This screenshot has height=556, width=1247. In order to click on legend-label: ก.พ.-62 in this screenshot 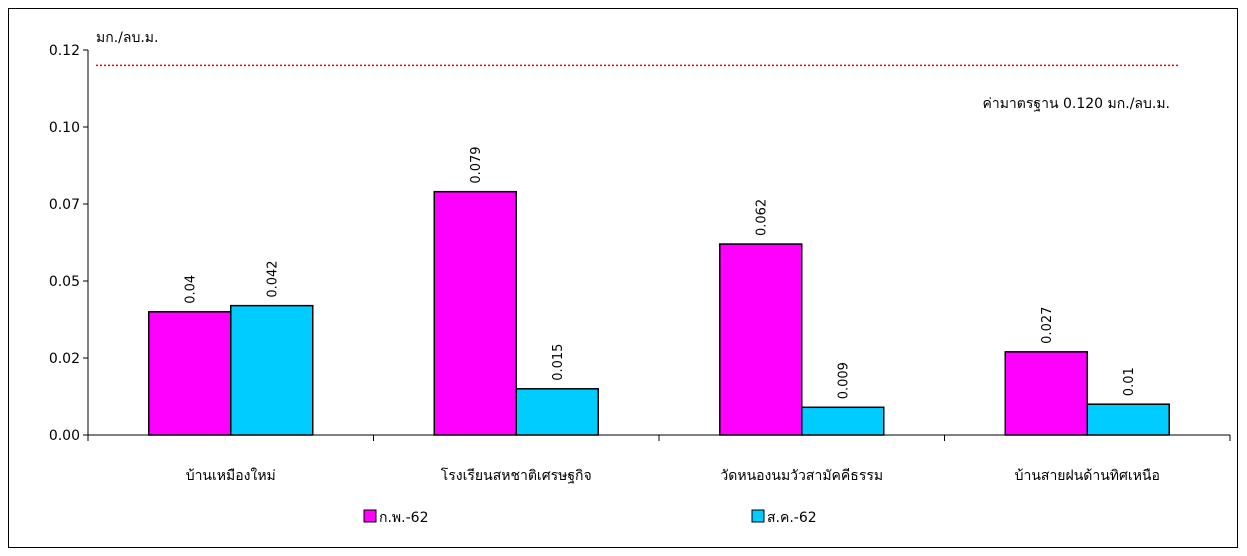, I will do `click(403, 518)`.